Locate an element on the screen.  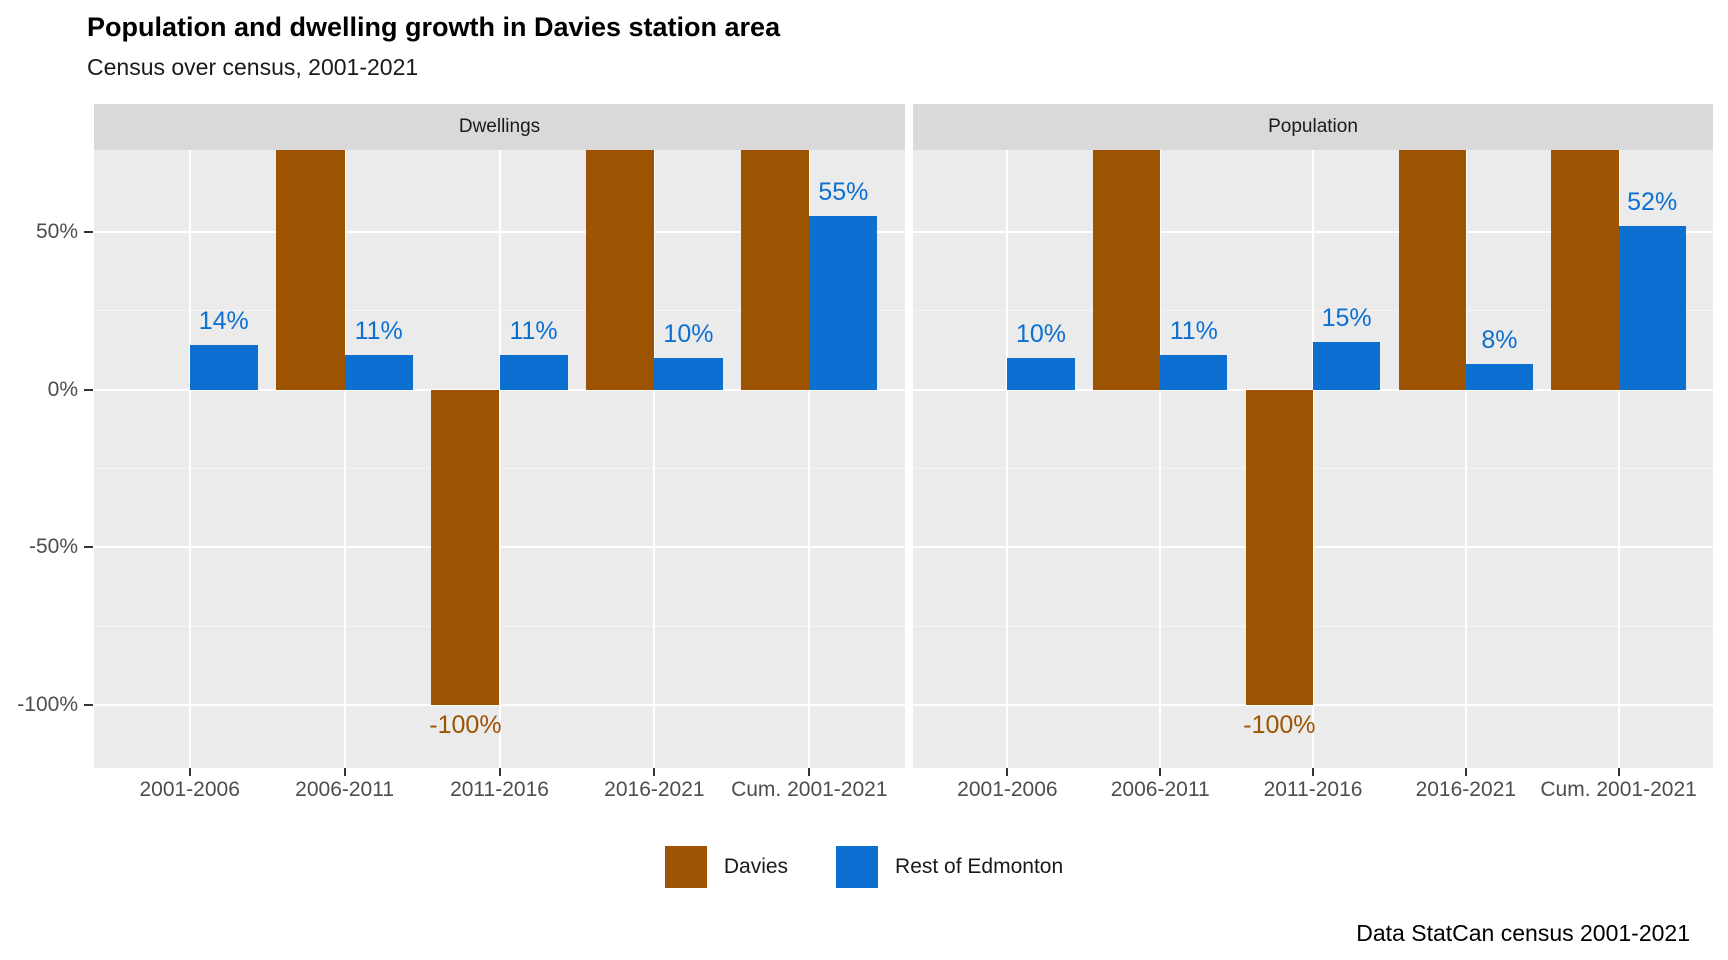
legend-item: Davies is located at coordinates (726, 867).